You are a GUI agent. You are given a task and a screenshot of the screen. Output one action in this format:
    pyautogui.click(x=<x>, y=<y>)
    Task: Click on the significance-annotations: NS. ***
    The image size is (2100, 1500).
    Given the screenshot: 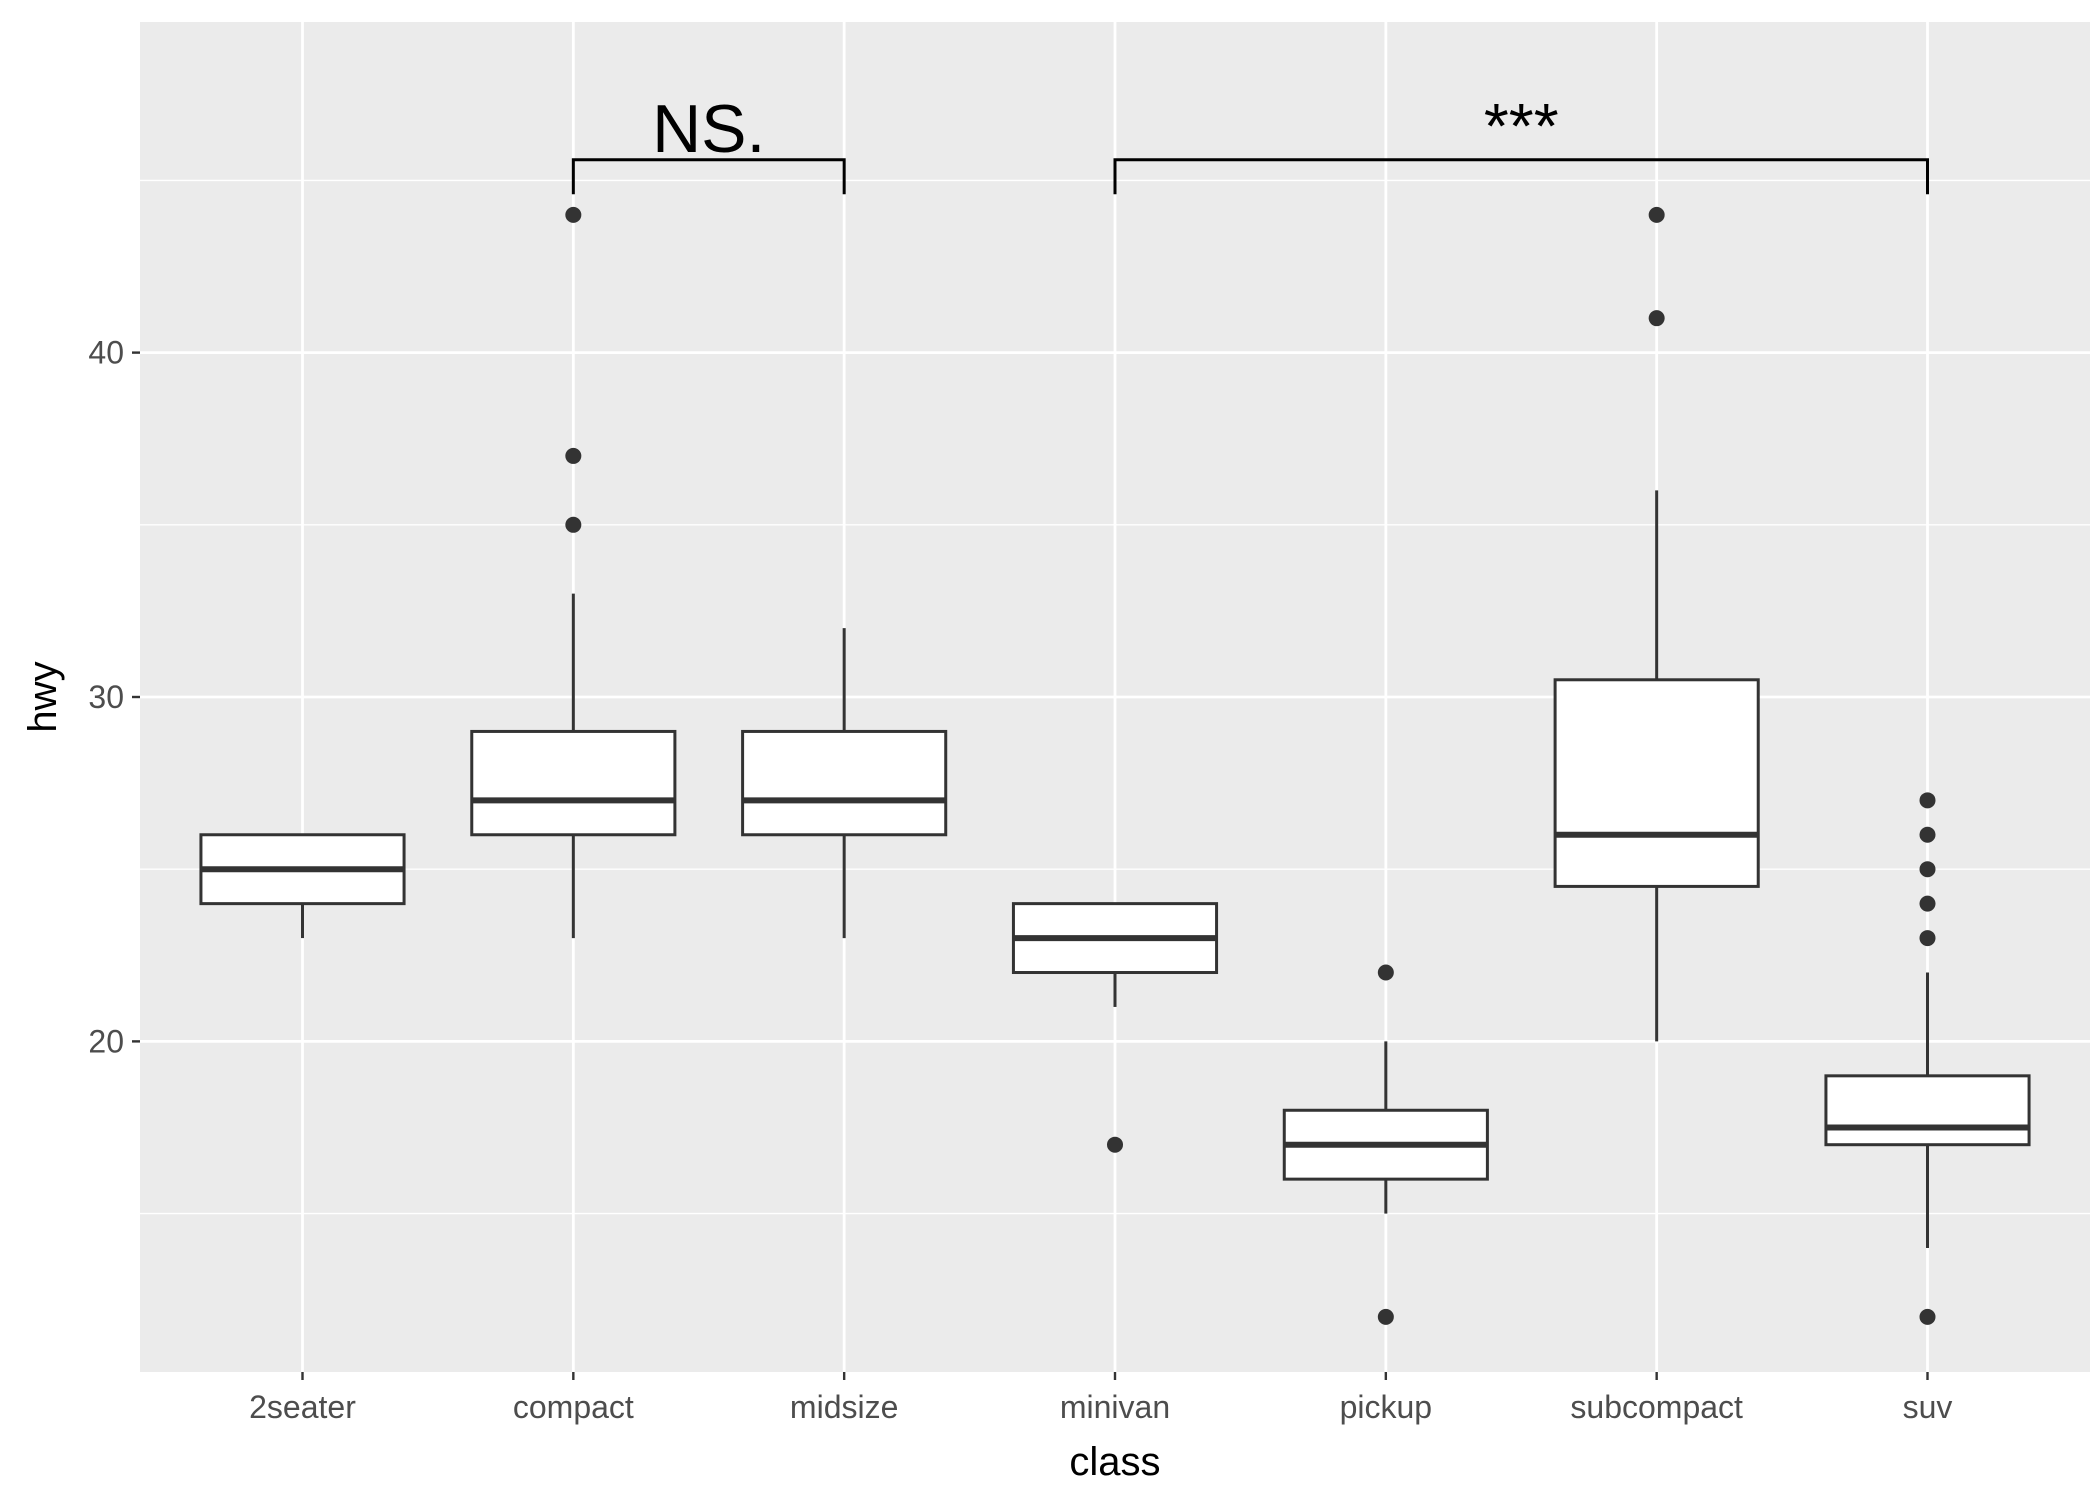 What is the action you would take?
    pyautogui.click(x=1250, y=142)
    